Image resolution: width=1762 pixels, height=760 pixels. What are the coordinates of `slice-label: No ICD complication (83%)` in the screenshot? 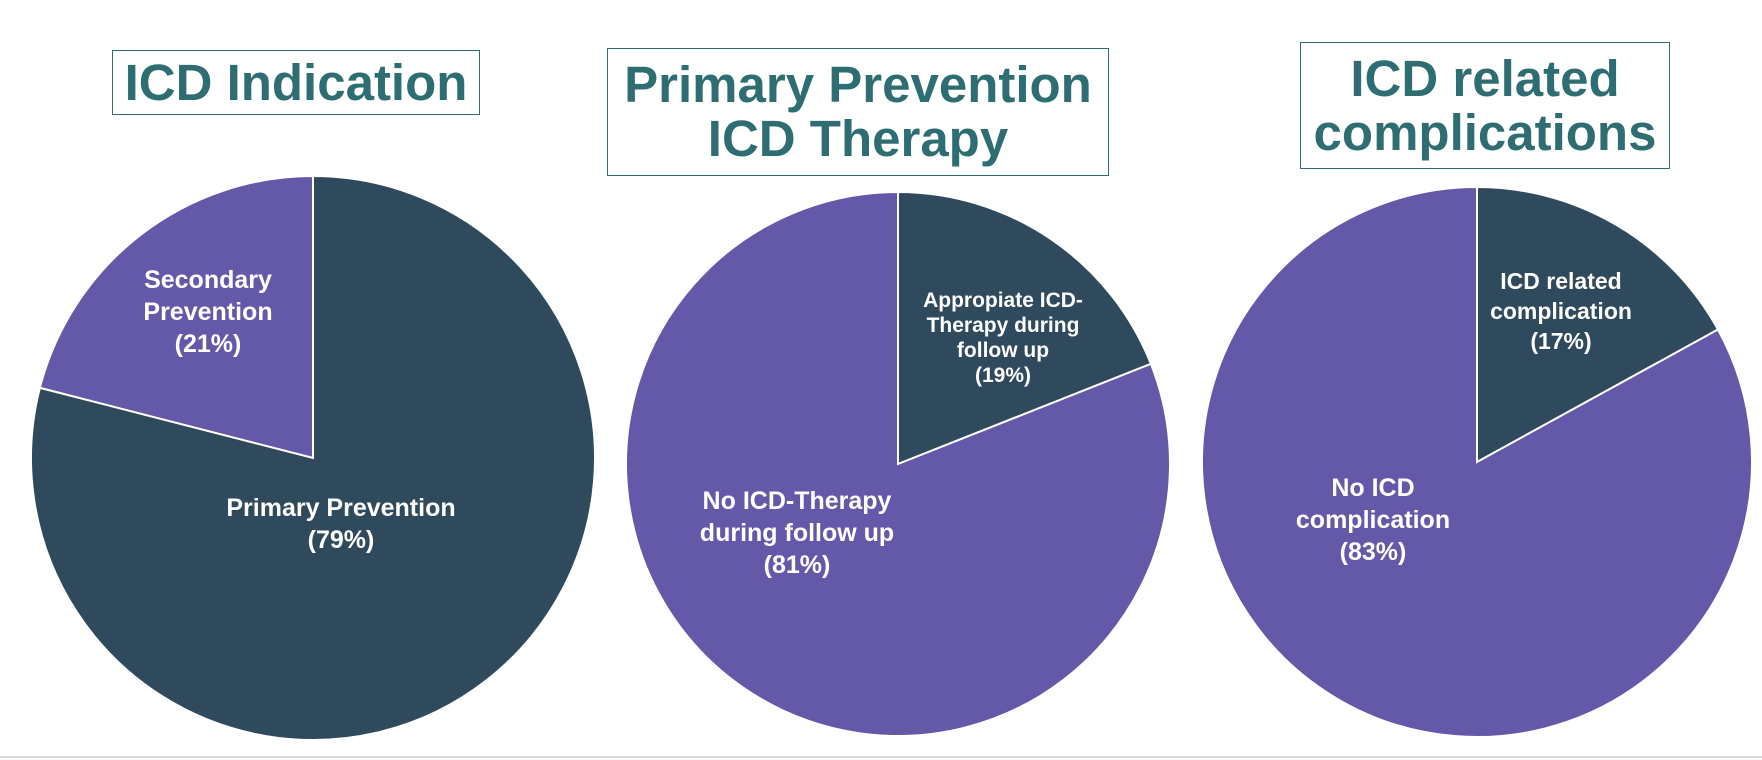 It's located at (1373, 520).